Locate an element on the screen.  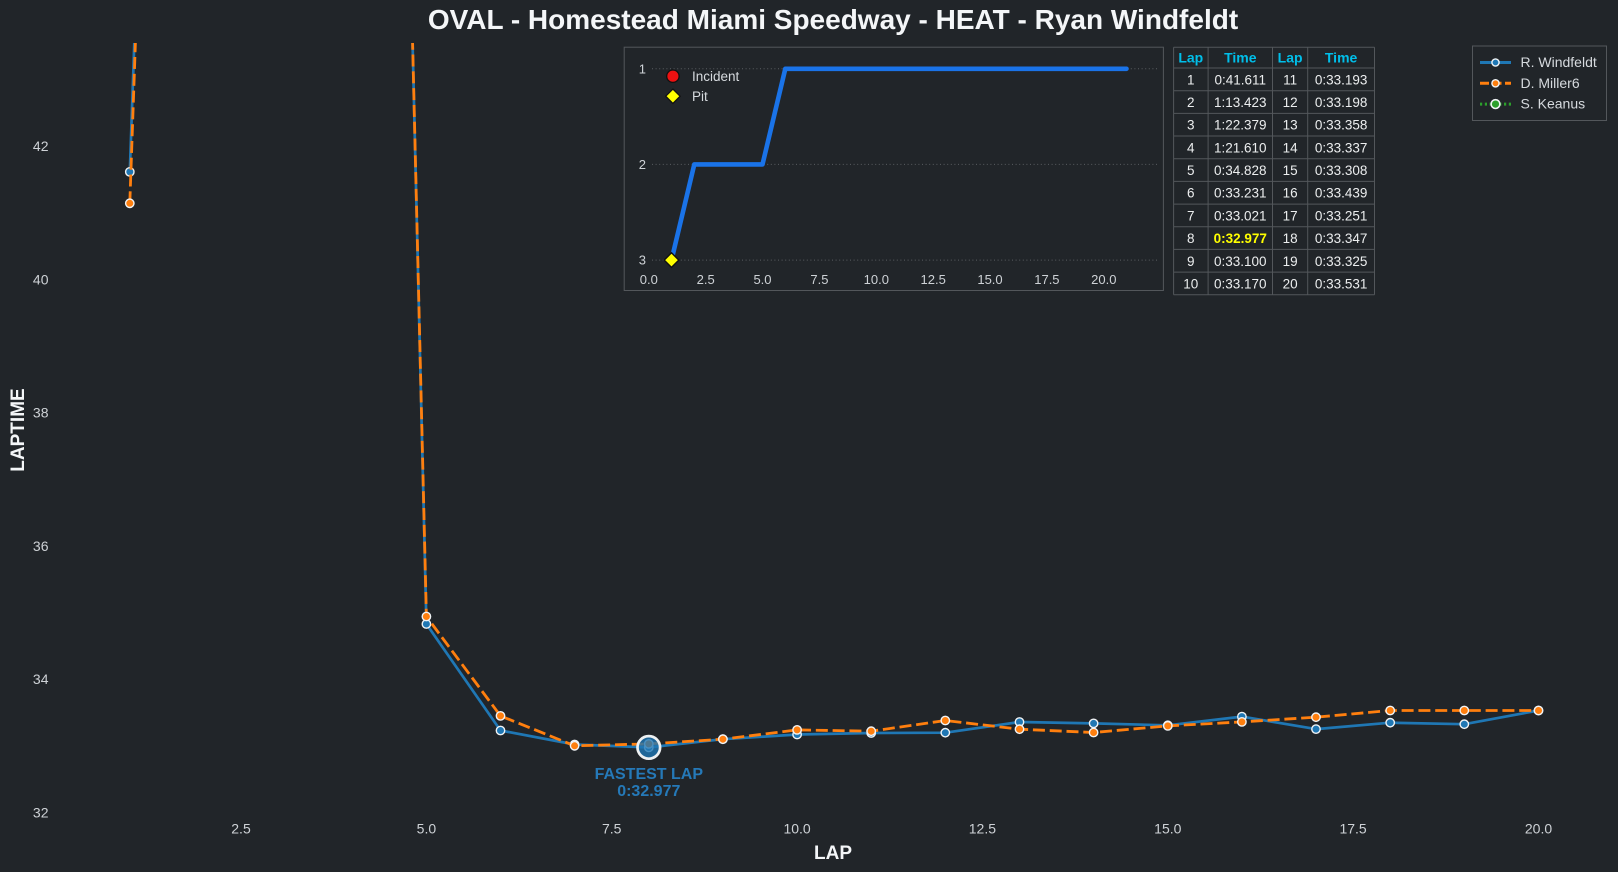
svg-text: 0:33.251 is located at coordinates (1341, 215).